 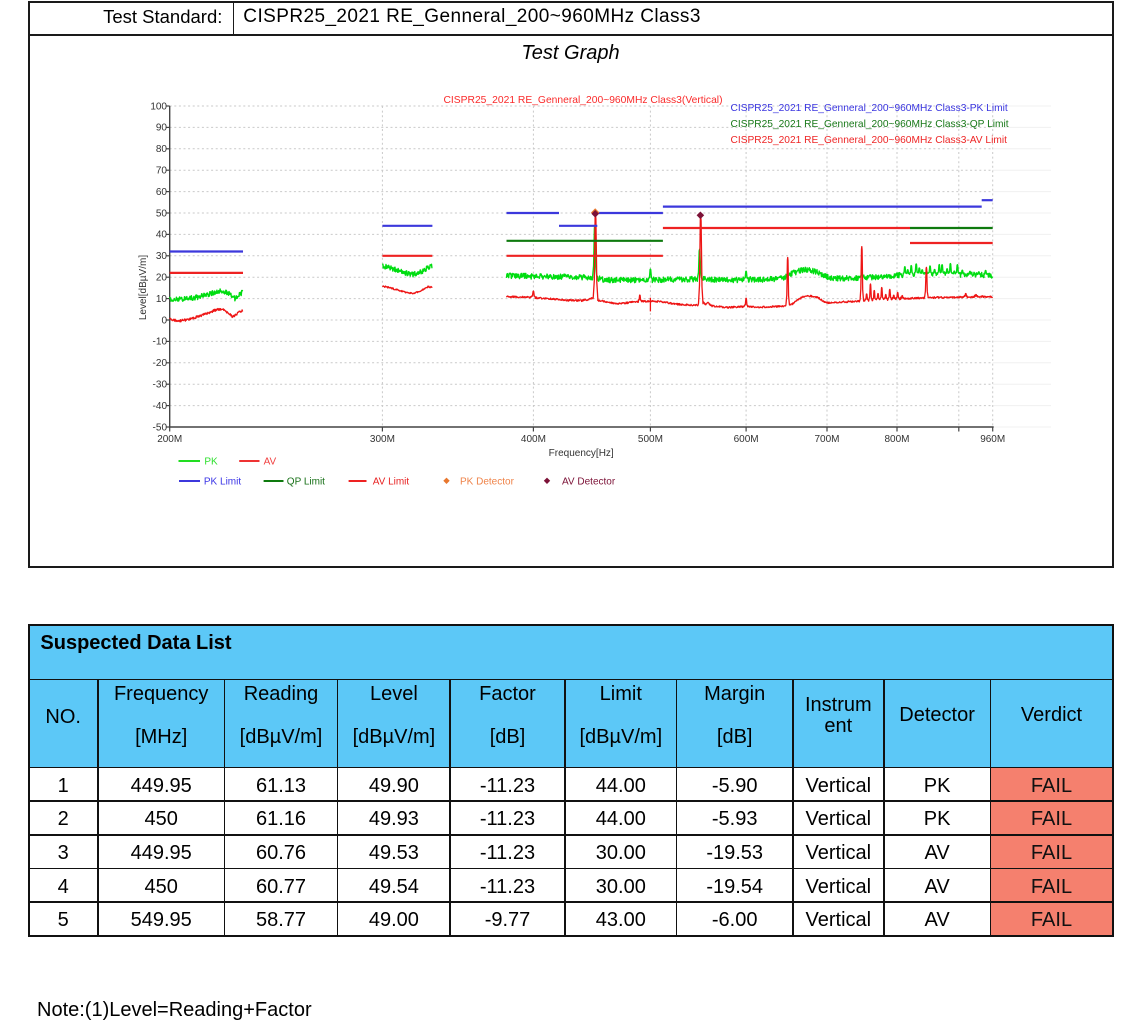 I want to click on svg-text: 400M, so click(x=533, y=439).